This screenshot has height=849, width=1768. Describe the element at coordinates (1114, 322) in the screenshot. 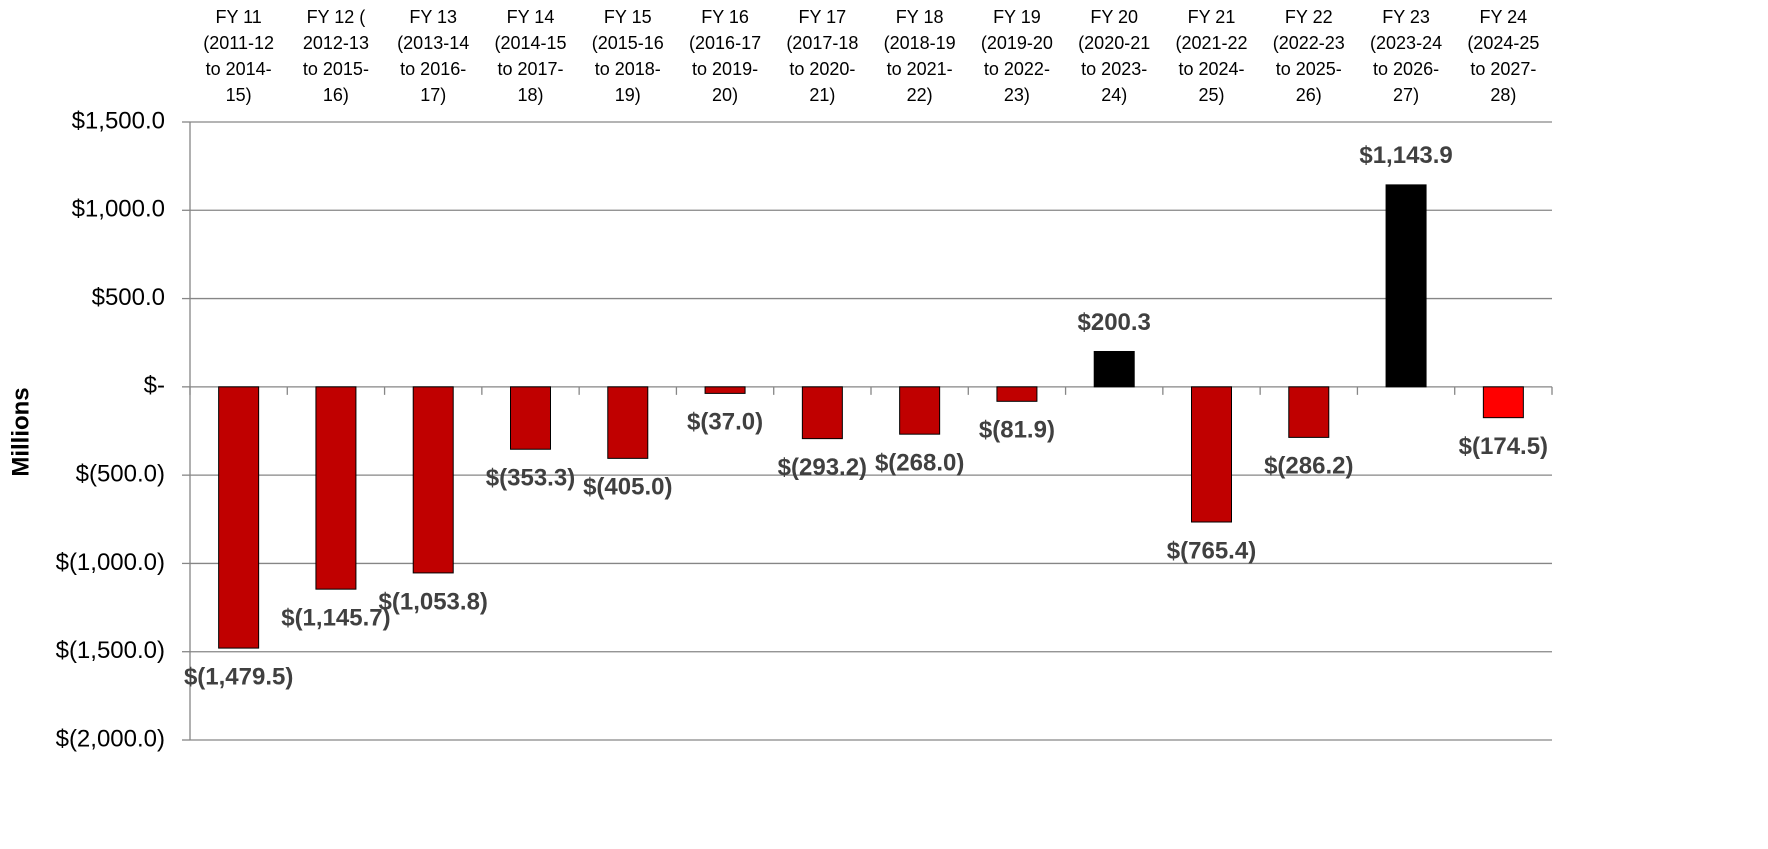

I see `data-label: $200.3` at that location.